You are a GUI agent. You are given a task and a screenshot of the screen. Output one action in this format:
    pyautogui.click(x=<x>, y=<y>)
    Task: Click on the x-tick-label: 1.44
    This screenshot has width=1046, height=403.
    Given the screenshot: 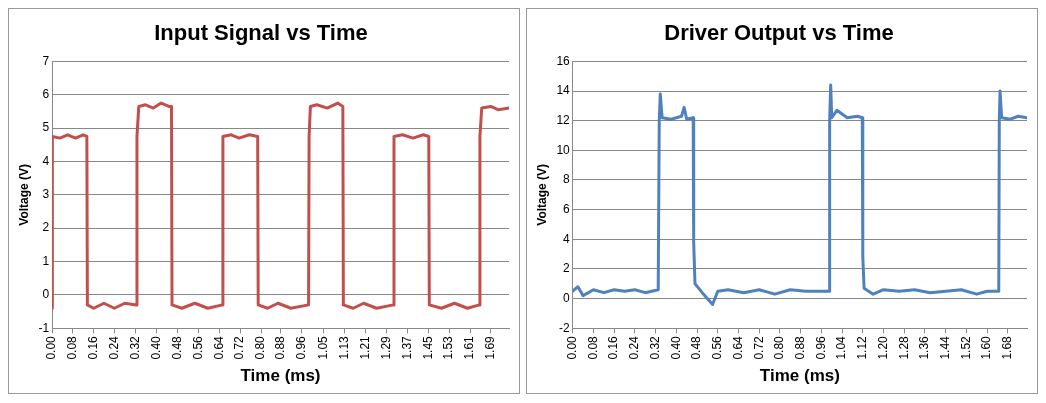 What is the action you would take?
    pyautogui.click(x=944, y=347)
    